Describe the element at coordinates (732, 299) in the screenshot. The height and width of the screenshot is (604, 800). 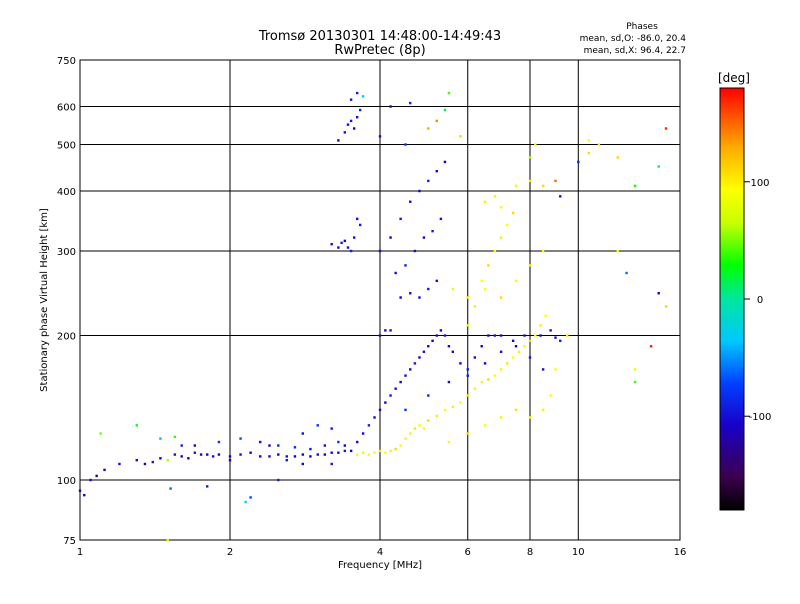
I see `colorbar` at that location.